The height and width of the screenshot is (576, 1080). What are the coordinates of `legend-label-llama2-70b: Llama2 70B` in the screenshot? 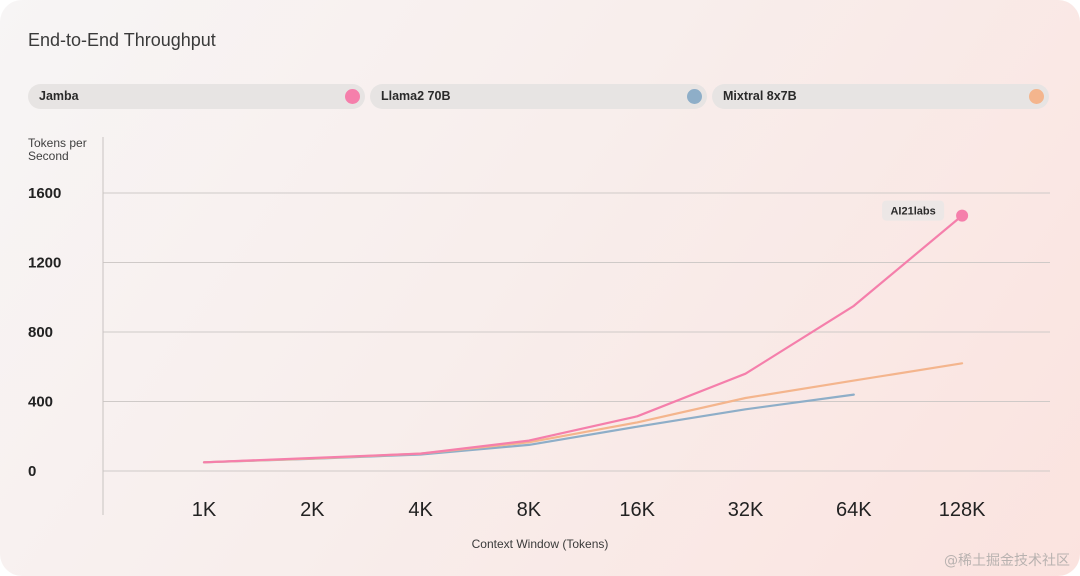 It's located at (416, 96).